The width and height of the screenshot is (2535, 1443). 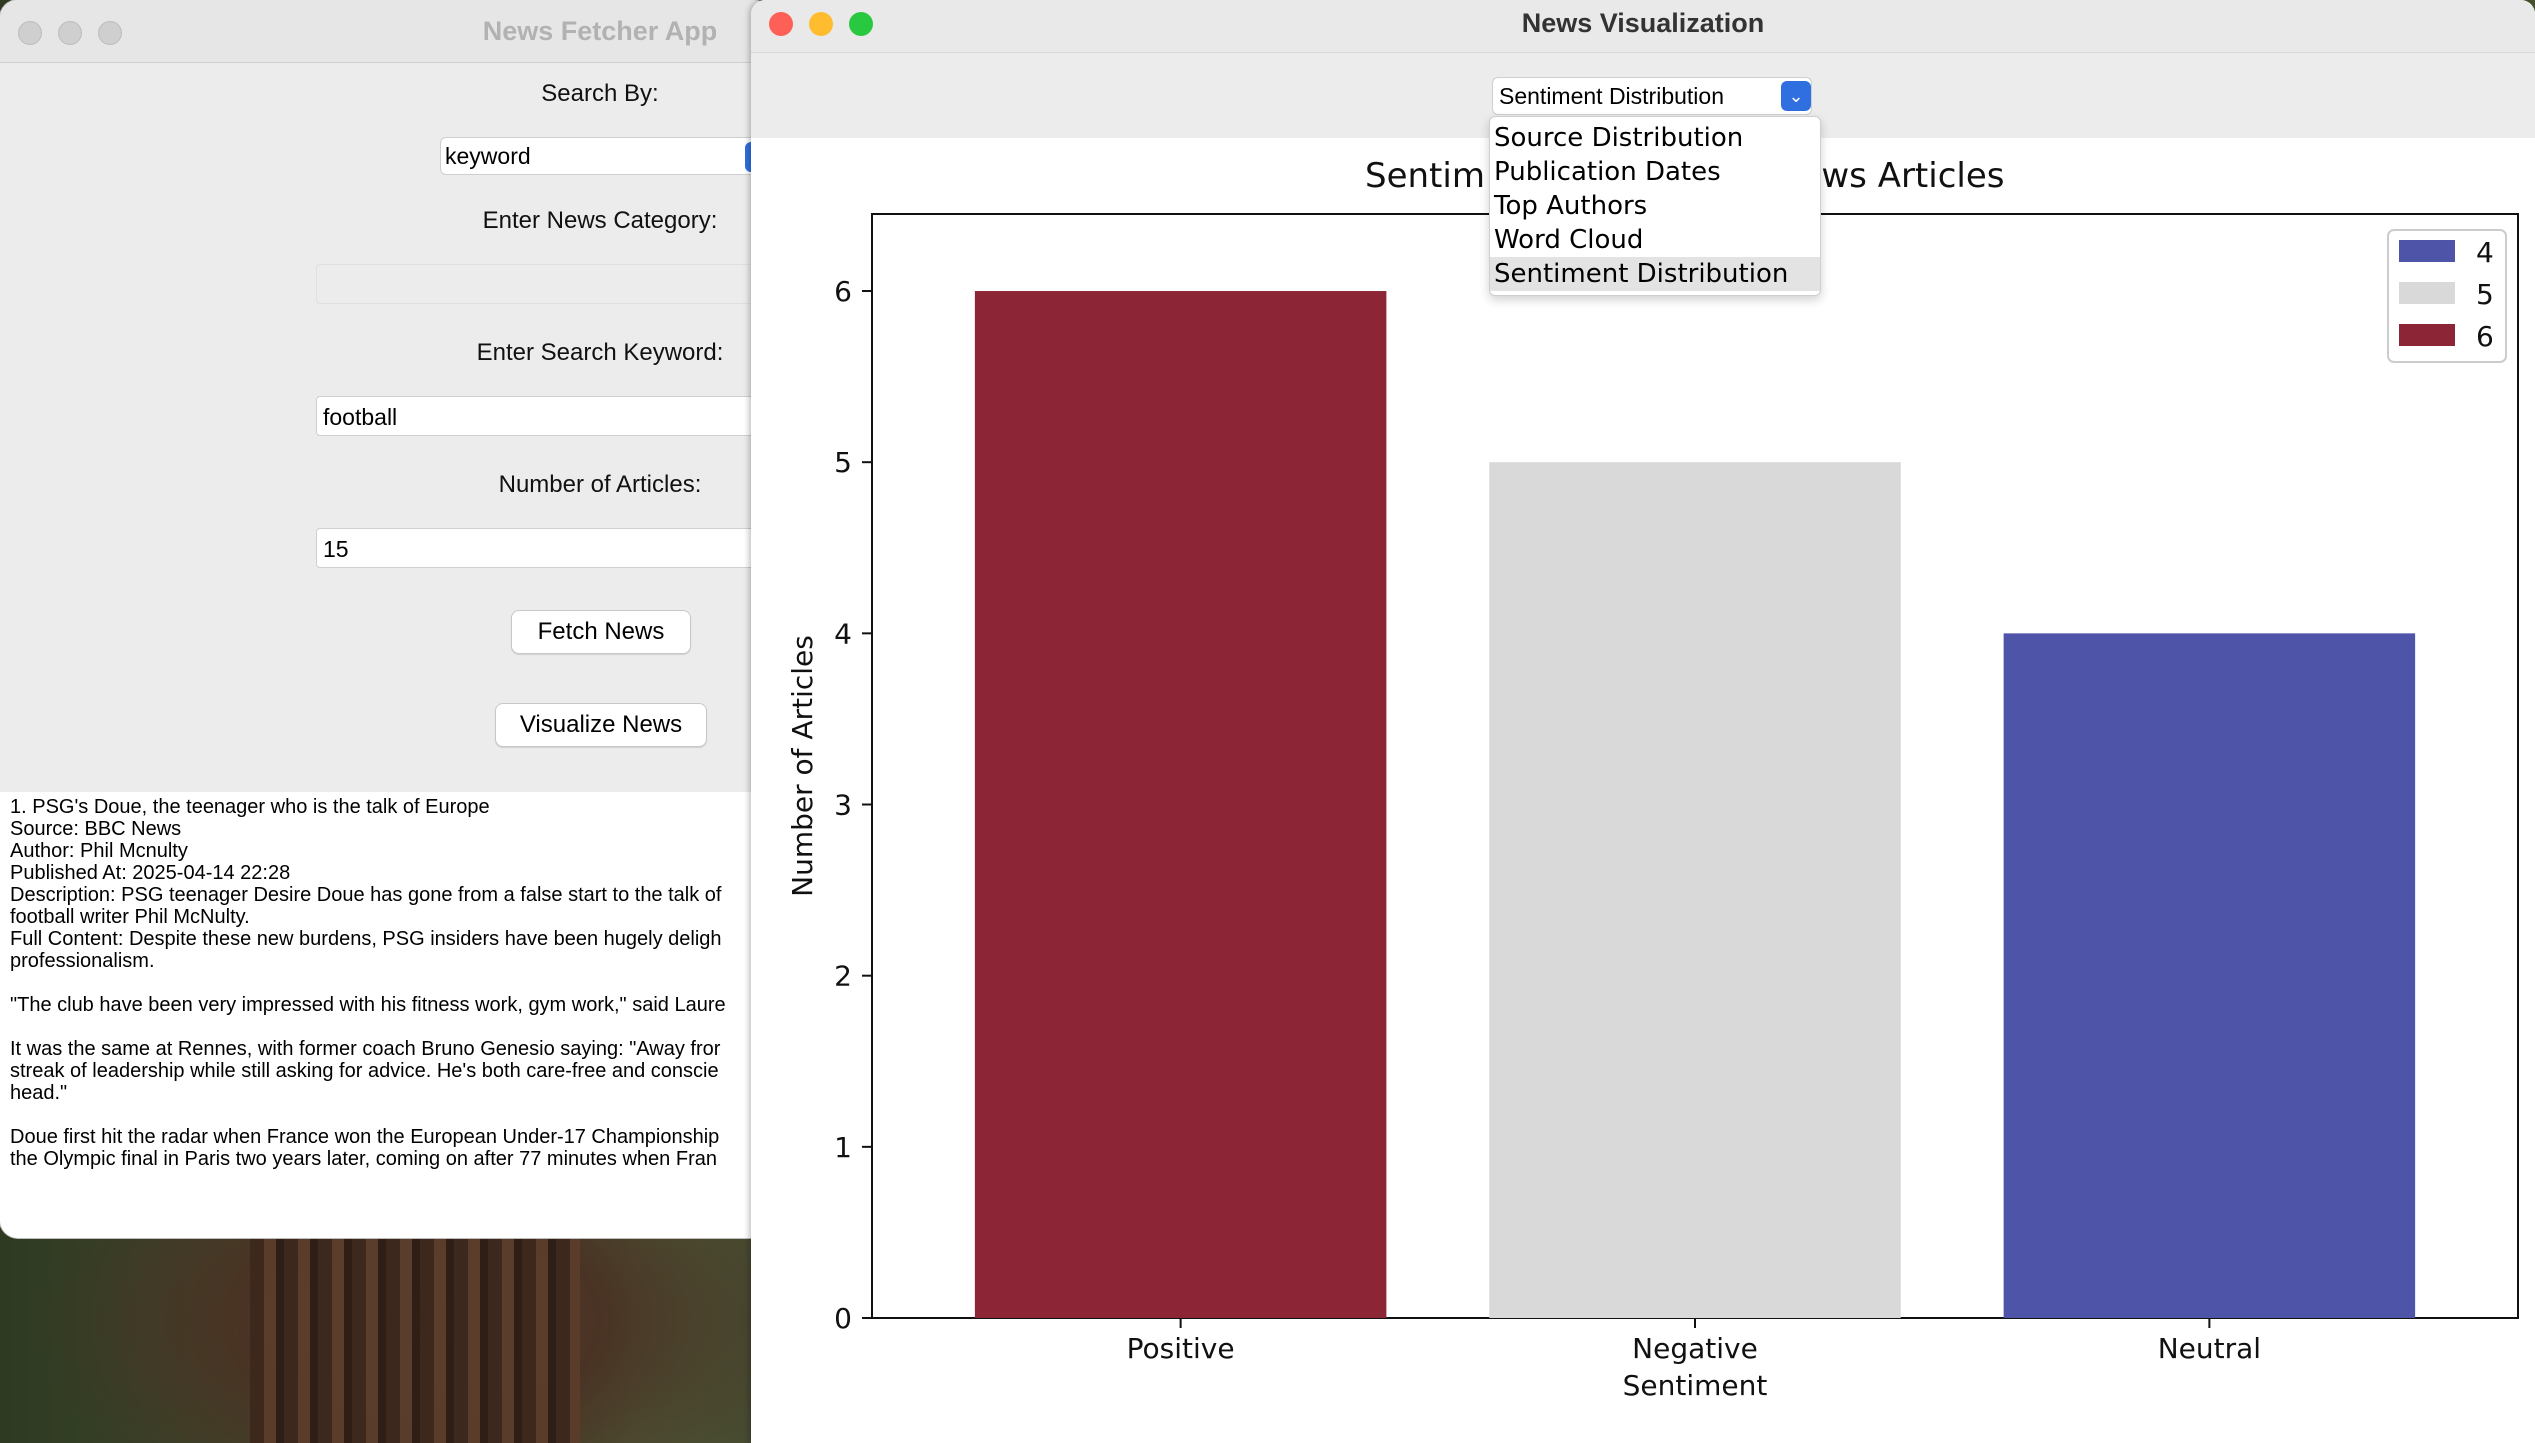 I want to click on count-label: Number of Articles:, so click(x=600, y=484).